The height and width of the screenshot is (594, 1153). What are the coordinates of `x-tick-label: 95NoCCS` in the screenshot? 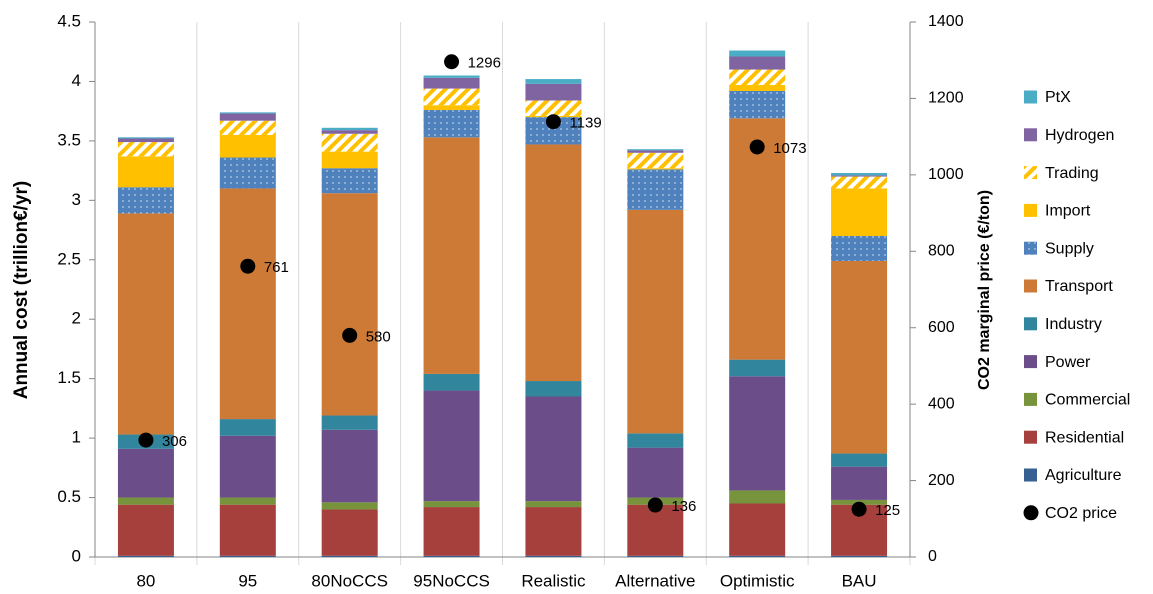 It's located at (451, 580).